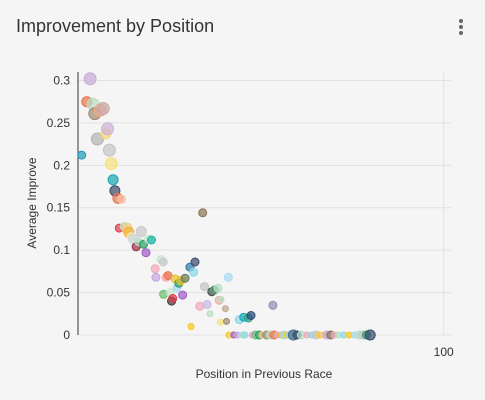 The height and width of the screenshot is (400, 485). I want to click on card-title: Improvement by Position, so click(115, 26).